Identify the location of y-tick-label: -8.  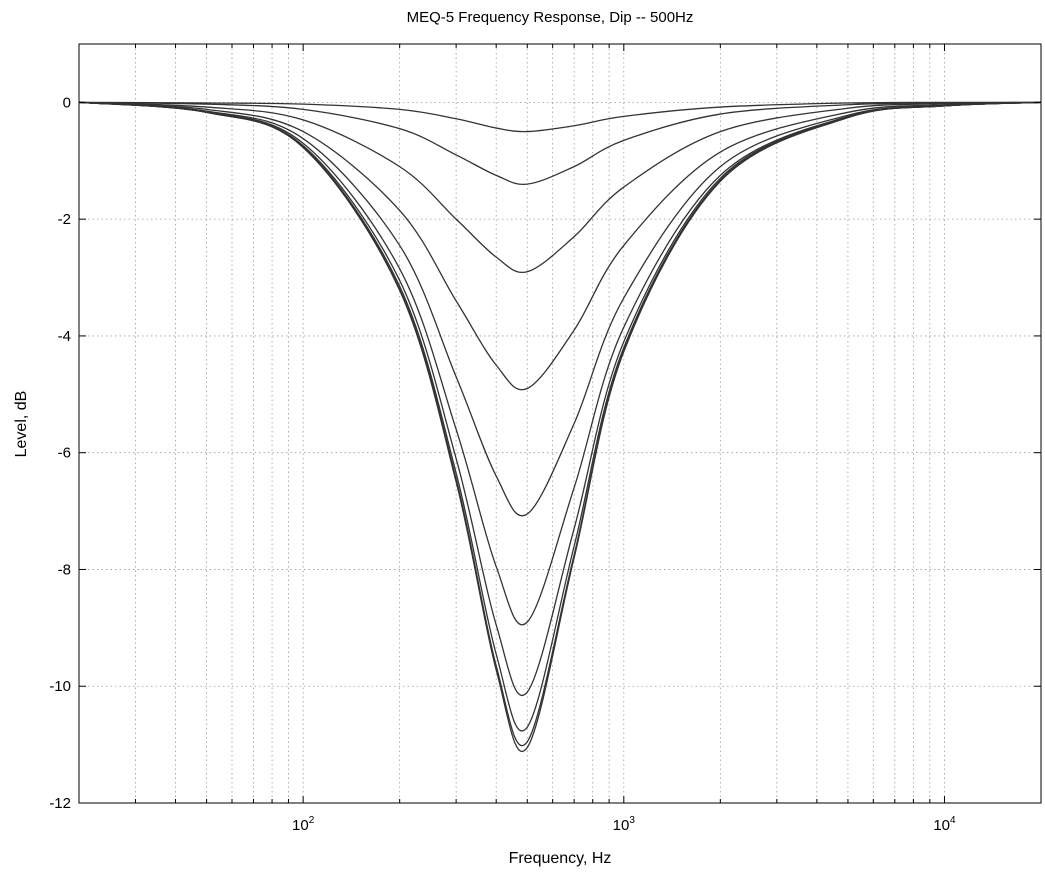
(64, 569).